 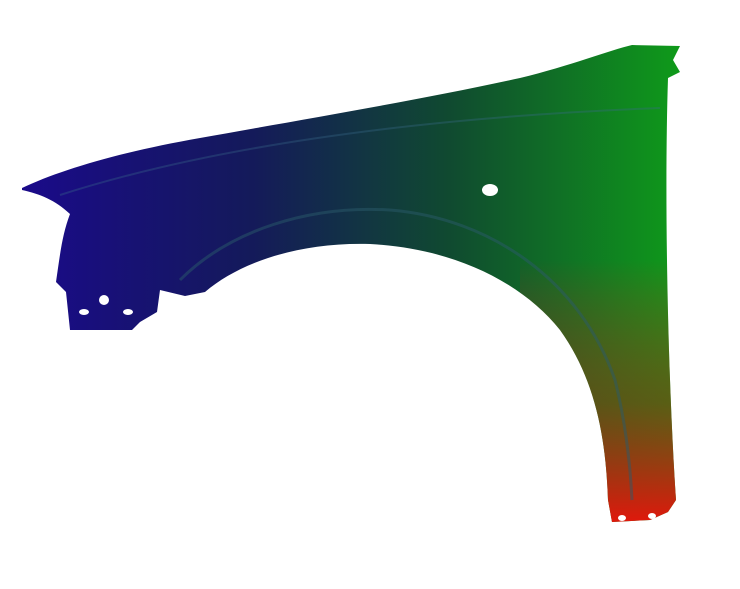 I want to click on mounting-hole, so click(x=490, y=190).